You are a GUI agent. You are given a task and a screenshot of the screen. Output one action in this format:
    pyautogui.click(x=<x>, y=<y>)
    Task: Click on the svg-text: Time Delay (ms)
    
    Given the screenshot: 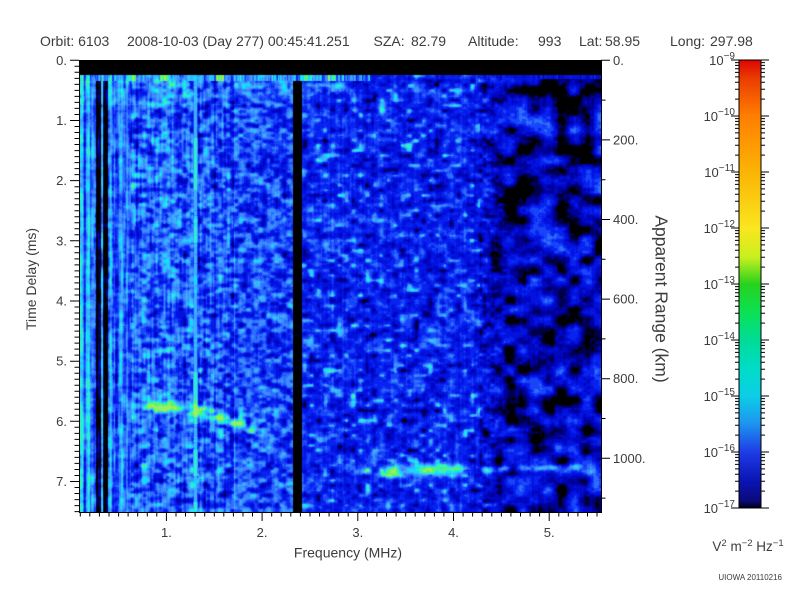 What is the action you would take?
    pyautogui.click(x=31, y=279)
    